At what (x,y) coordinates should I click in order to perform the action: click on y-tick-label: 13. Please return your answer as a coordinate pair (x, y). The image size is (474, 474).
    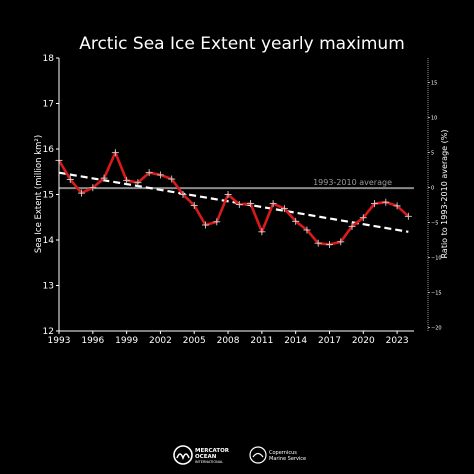
    Looking at the image, I should click on (48, 287).